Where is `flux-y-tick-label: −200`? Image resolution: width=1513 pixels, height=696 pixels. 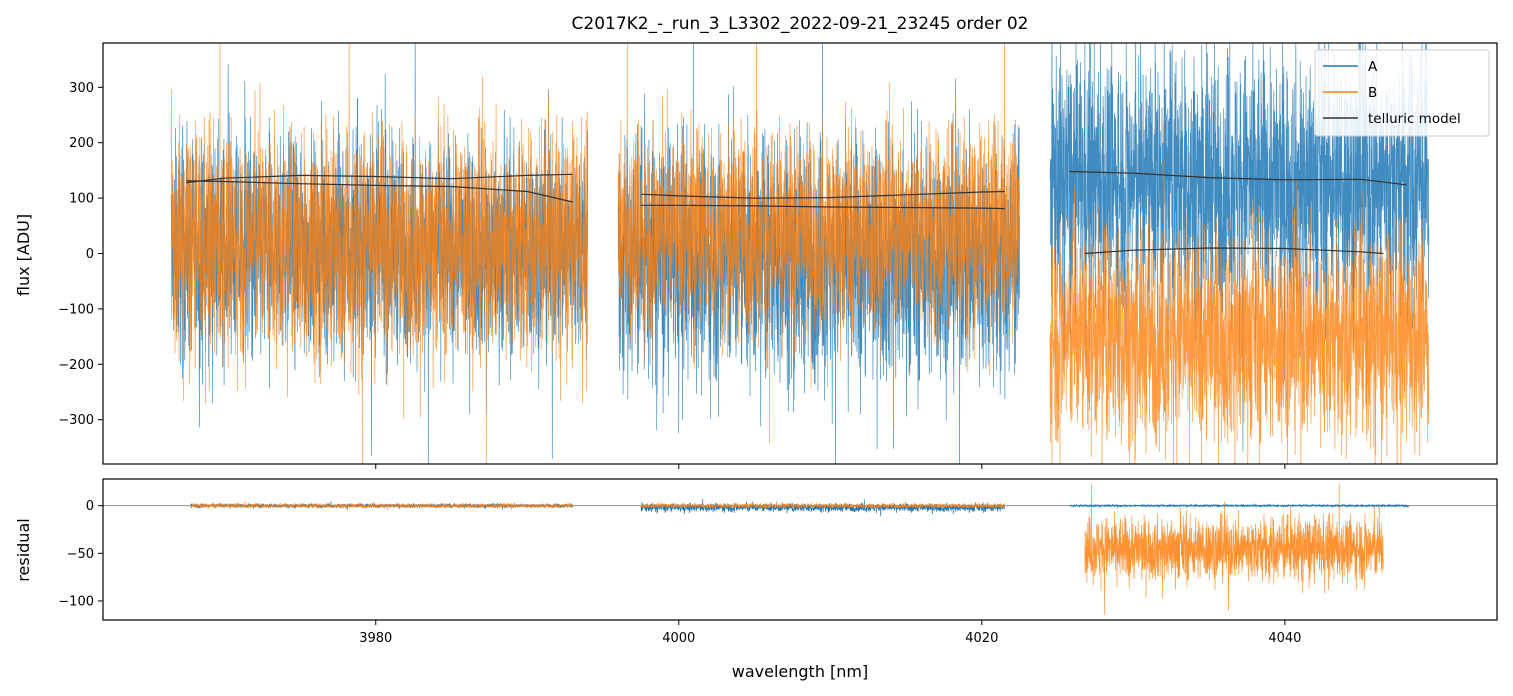
flux-y-tick-label: −200 is located at coordinates (76, 365).